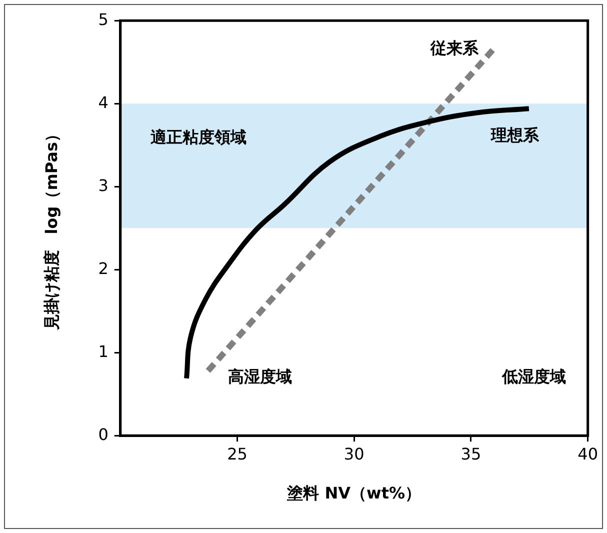  I want to click on annotation: 低湿度域, so click(533, 376).